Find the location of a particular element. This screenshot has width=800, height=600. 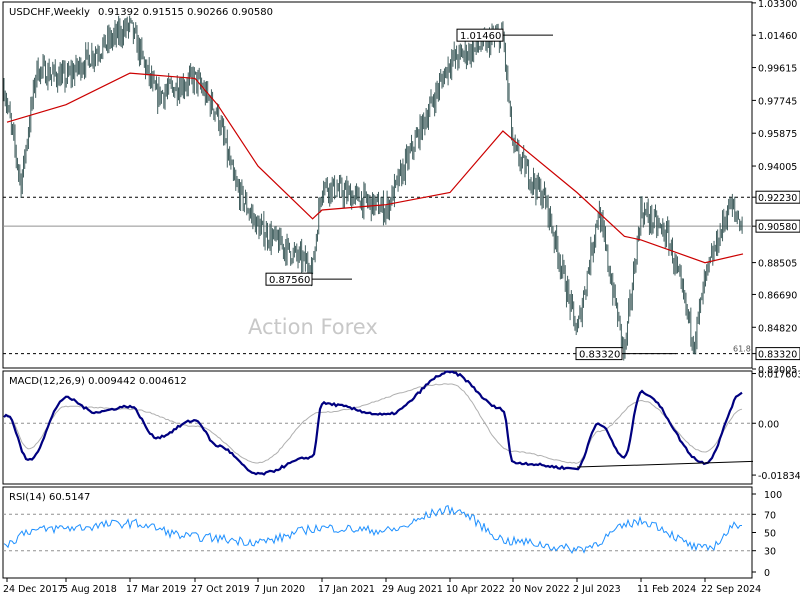

x-axis-label: 5 Aug 2018 is located at coordinates (89, 589).